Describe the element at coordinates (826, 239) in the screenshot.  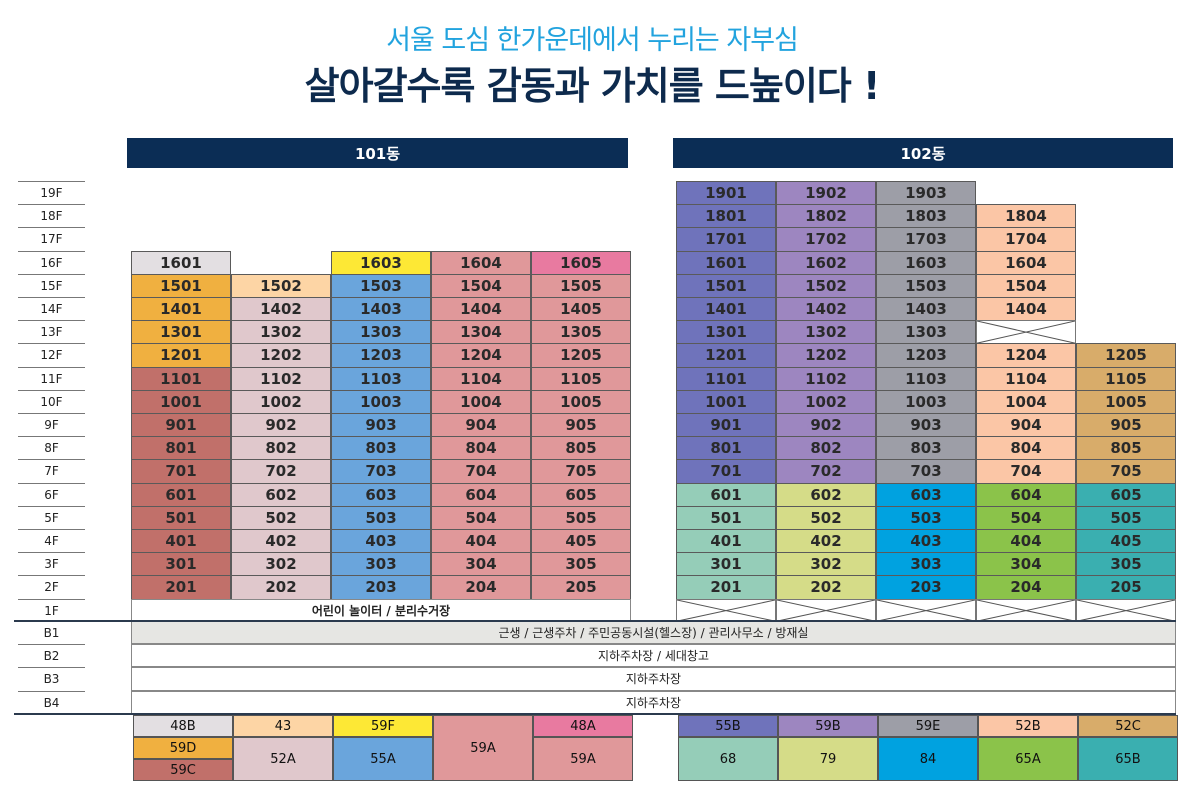
I see `unit-1702: 1702` at that location.